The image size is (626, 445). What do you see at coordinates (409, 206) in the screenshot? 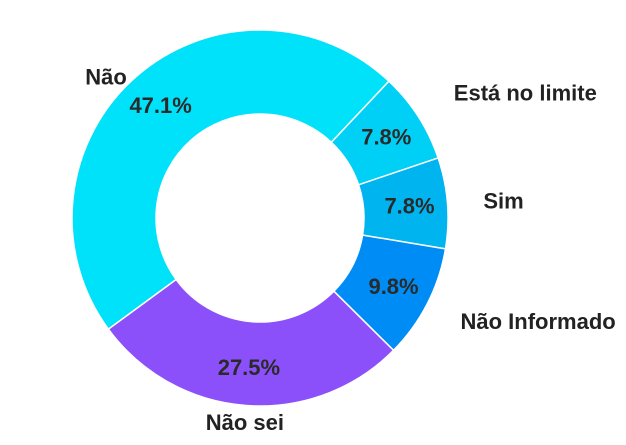
I see `value-label-sim: 7.8%` at bounding box center [409, 206].